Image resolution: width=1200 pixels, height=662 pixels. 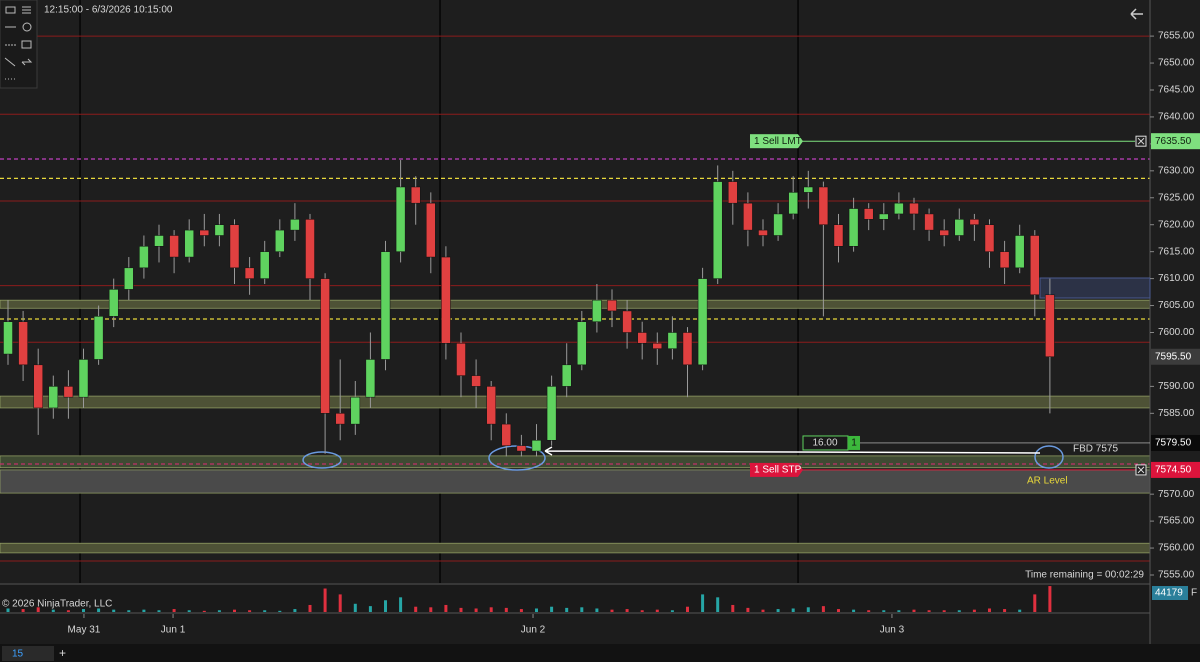 I want to click on y-tick-label: 7655.00, so click(x=1176, y=36).